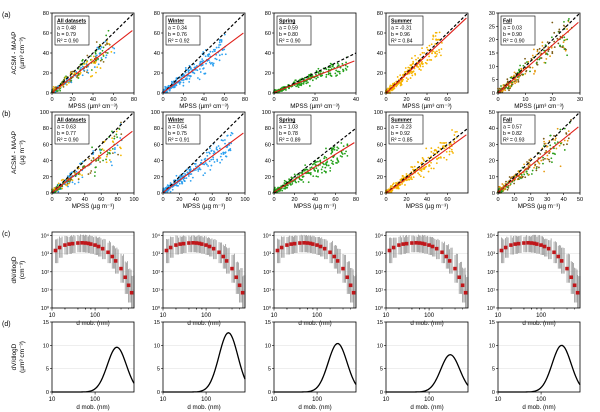 The image size is (600, 412). I want to click on row-letter: (c), so click(6, 234).